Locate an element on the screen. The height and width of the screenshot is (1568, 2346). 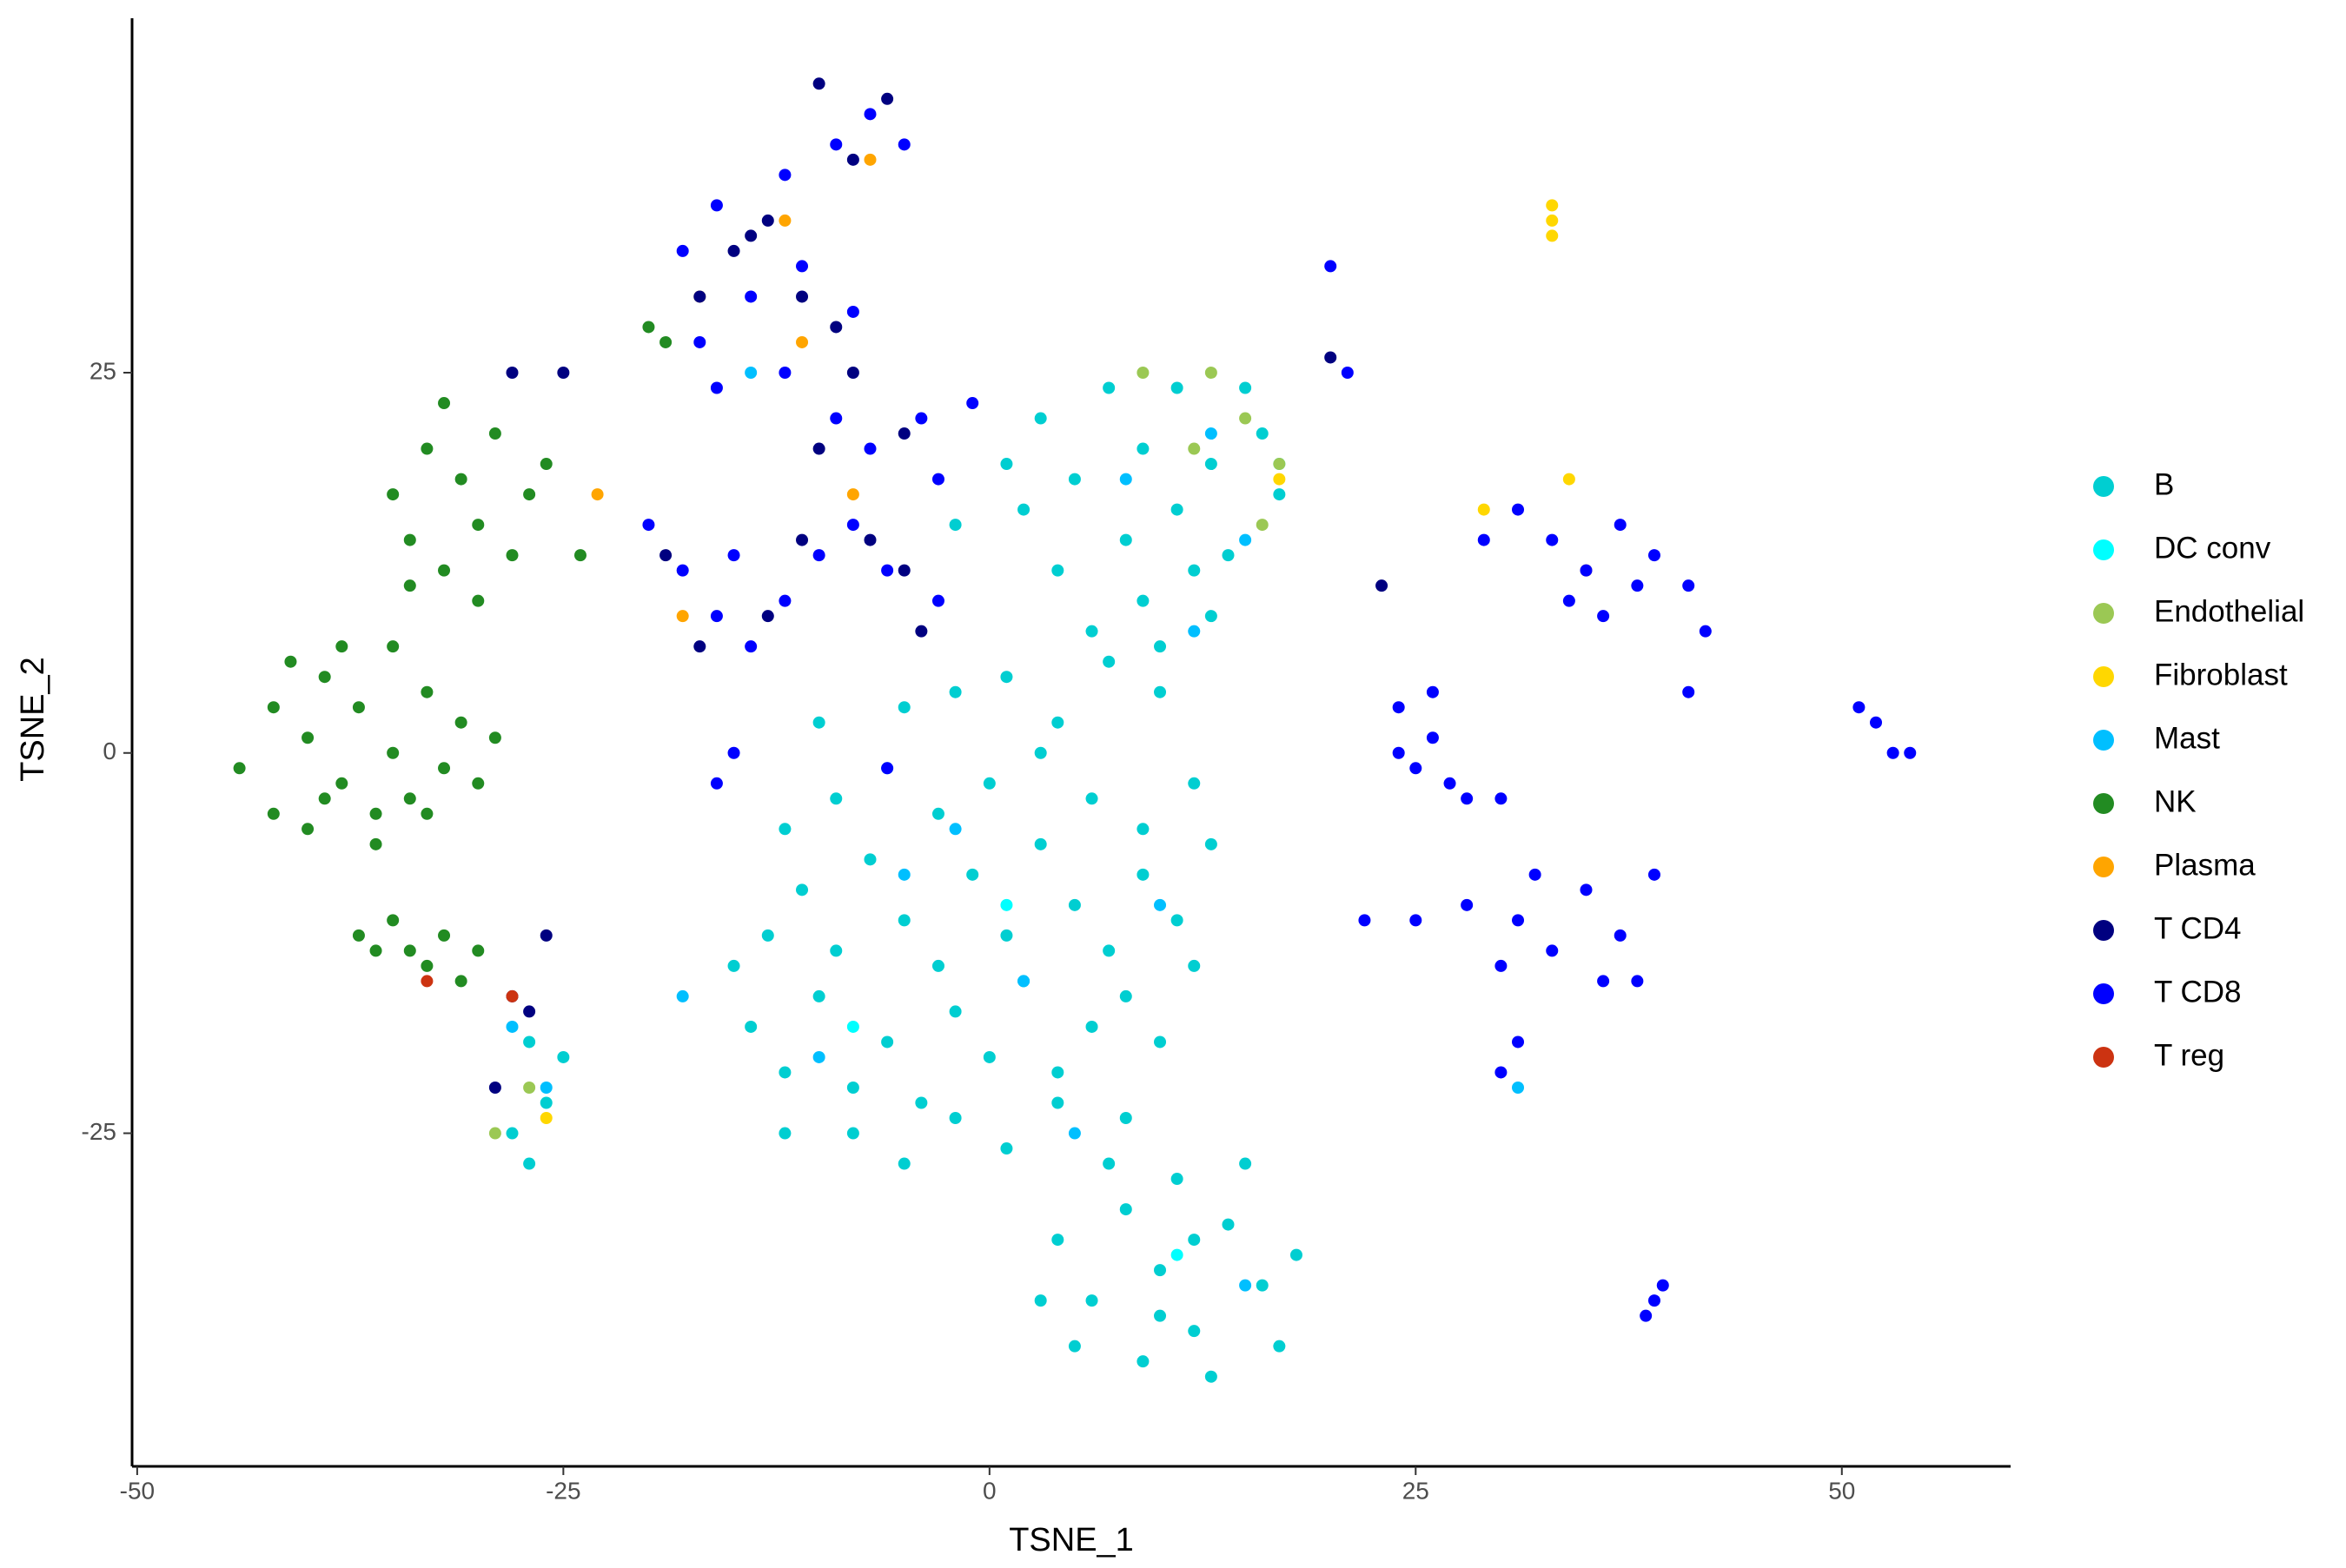
y-tick-label: -25 is located at coordinates (99, 1131).